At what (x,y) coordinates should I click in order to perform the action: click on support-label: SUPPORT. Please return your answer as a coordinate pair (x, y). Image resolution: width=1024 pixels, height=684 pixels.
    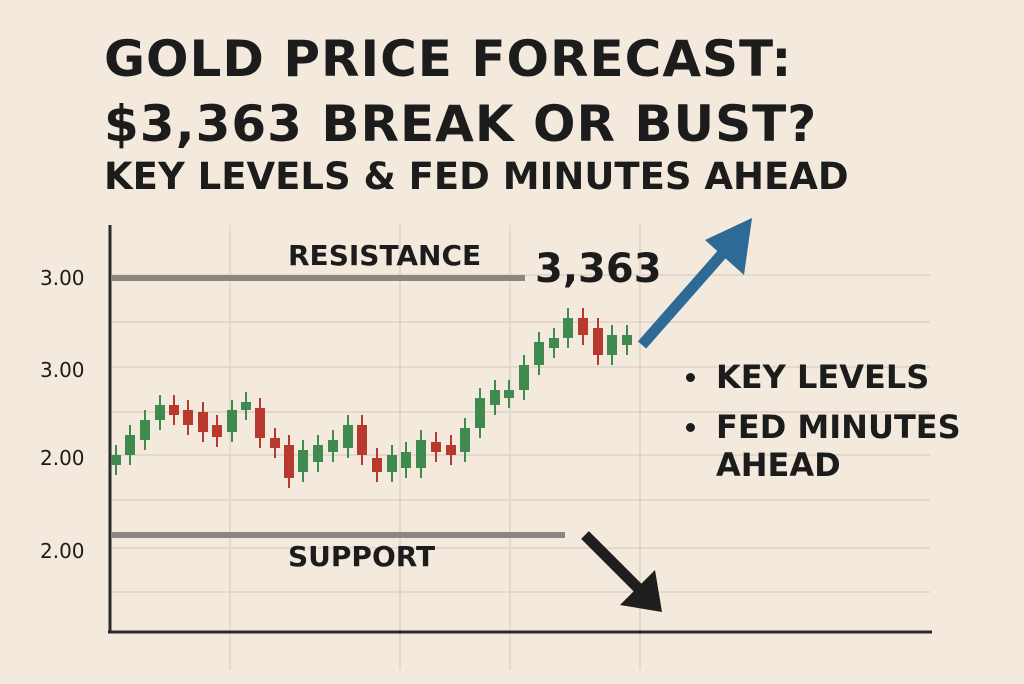
    Looking at the image, I should click on (361, 556).